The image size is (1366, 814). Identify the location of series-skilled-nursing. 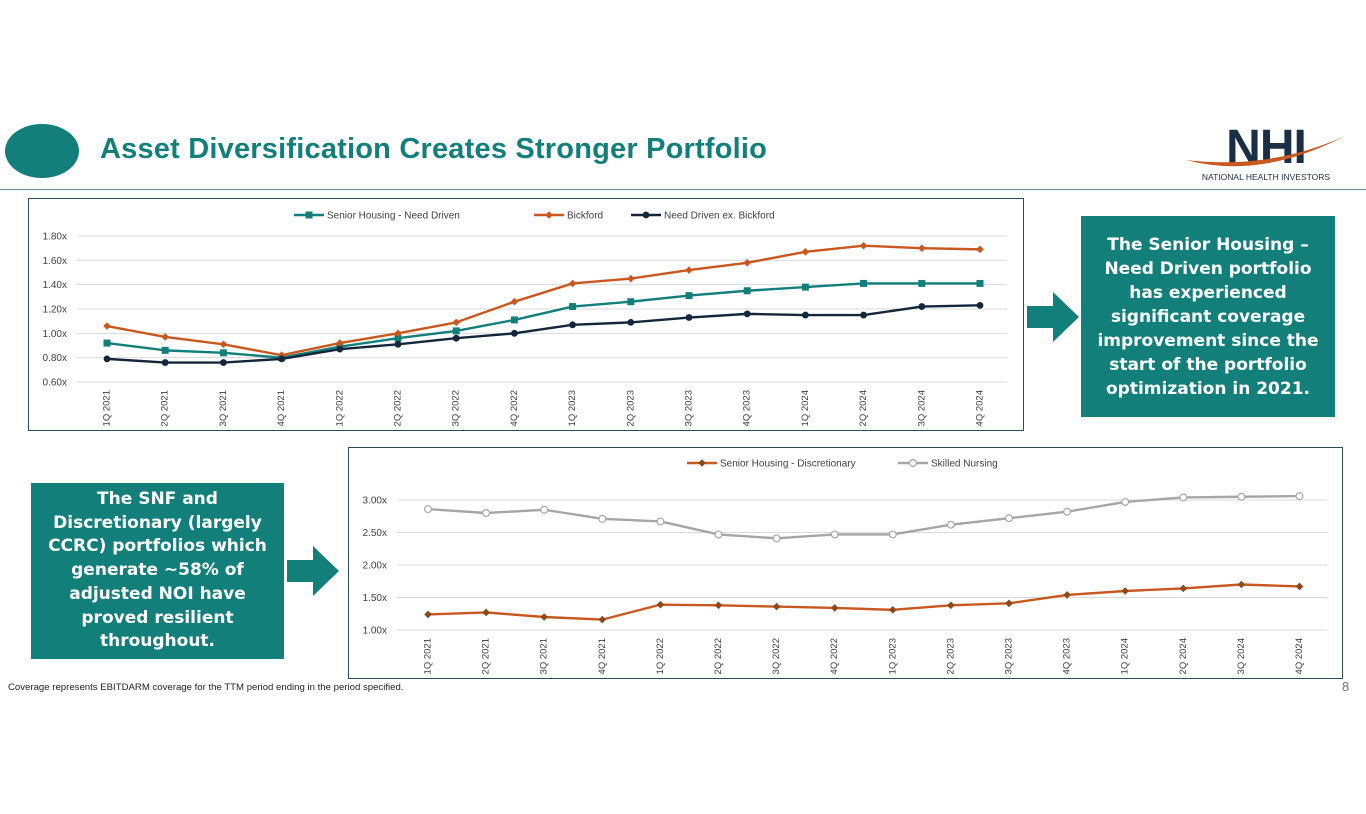
(863, 517).